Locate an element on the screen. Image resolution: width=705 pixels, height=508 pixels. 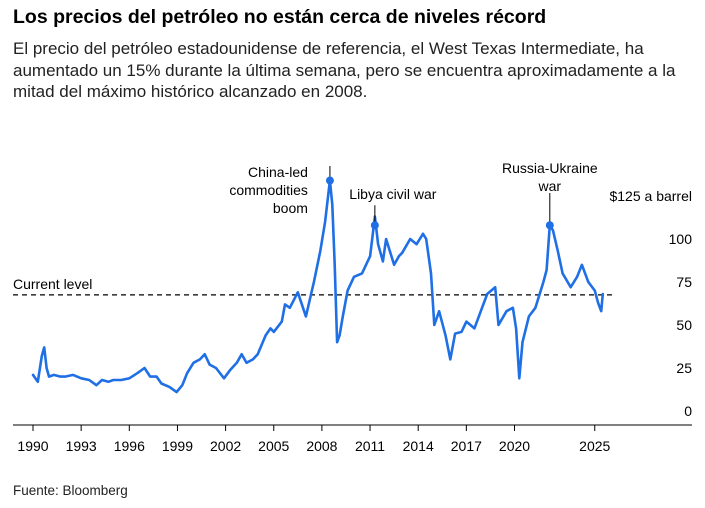
annotation-label-line: China-led is located at coordinates (278, 172).